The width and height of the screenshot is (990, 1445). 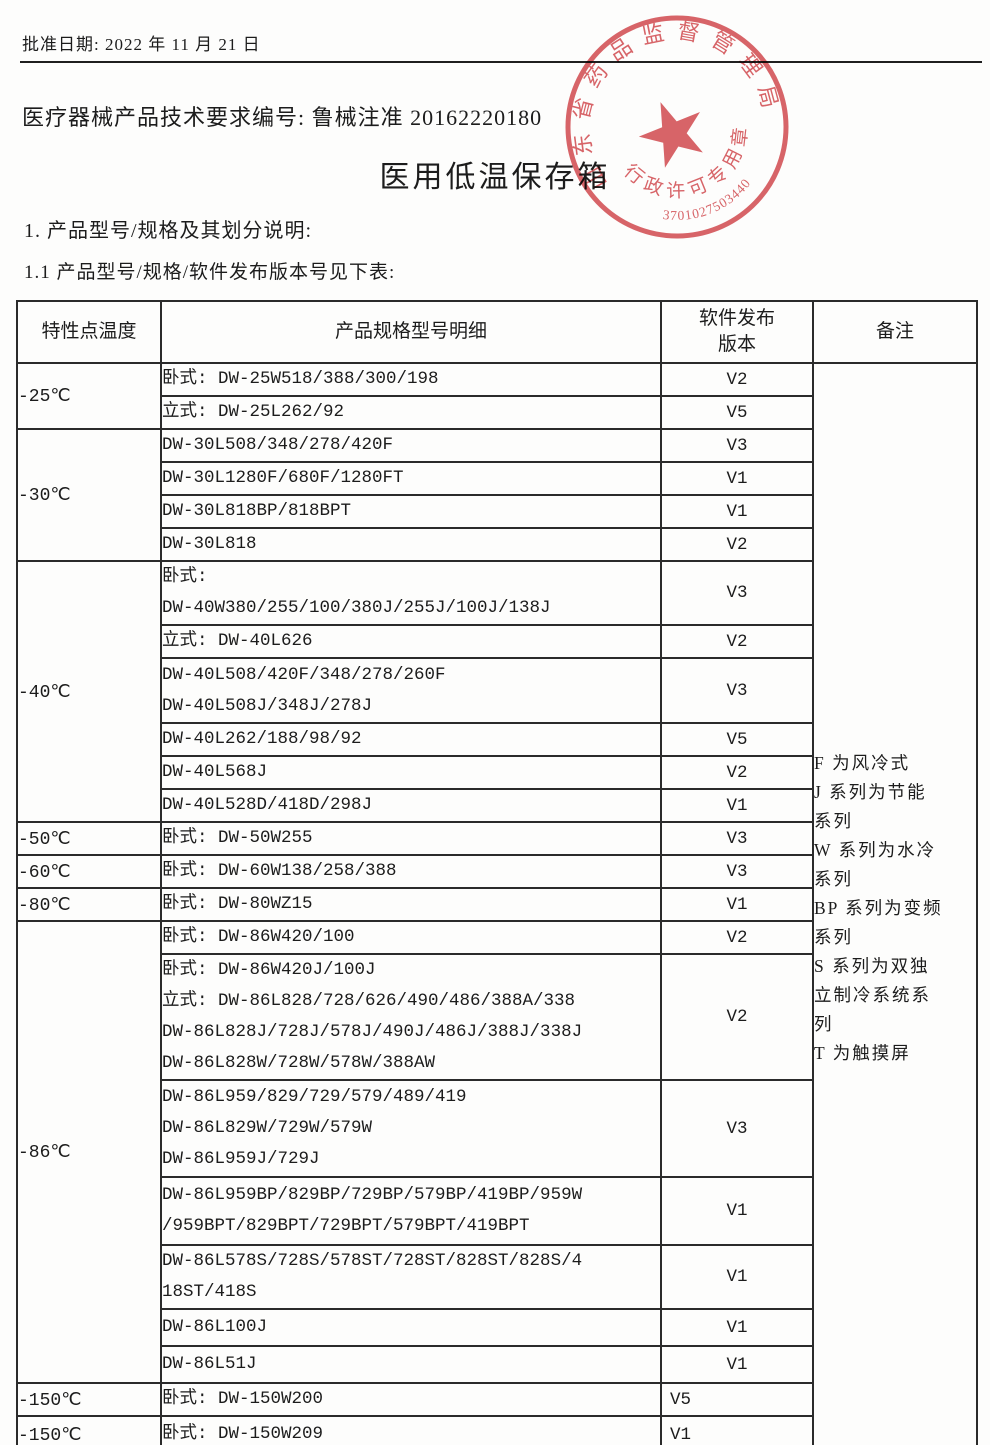 I want to click on model-line: DW-86L578S/728S/578ST/728ST/828ST/828S/4, so click(x=372, y=1261).